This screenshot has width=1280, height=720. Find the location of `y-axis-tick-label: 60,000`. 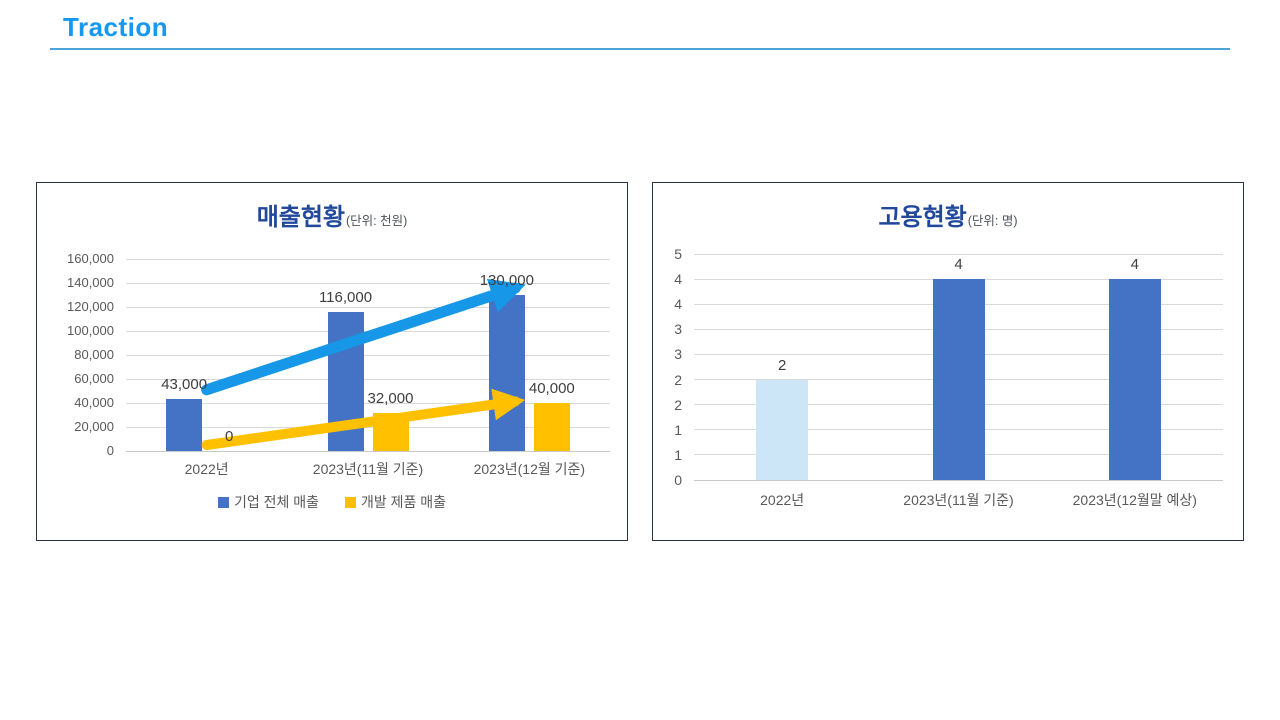

y-axis-tick-label: 60,000 is located at coordinates (94, 378).